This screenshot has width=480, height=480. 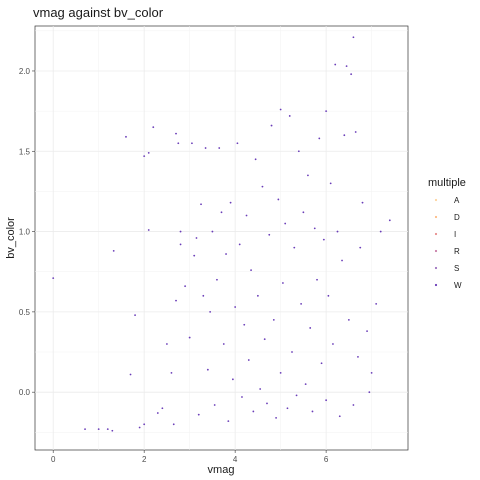 I want to click on legend-label-i: I, so click(x=455, y=234).